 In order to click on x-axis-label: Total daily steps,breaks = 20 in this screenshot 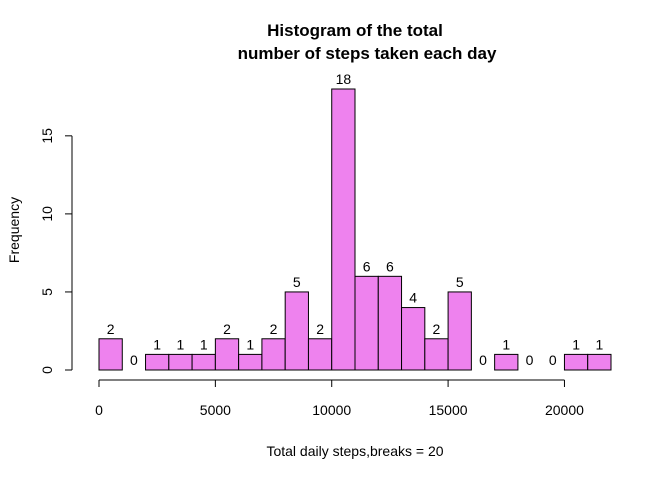, I will do `click(354, 451)`.